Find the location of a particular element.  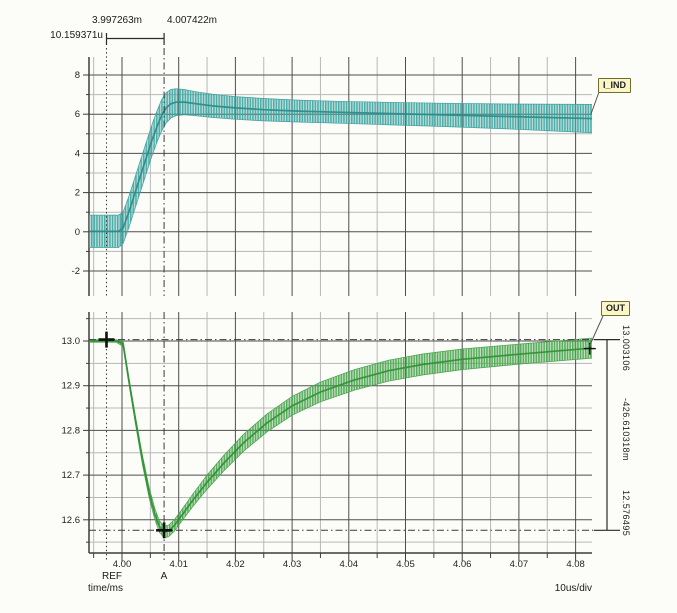

ref-cursor-time-readout: 3.997263m is located at coordinates (117, 20).